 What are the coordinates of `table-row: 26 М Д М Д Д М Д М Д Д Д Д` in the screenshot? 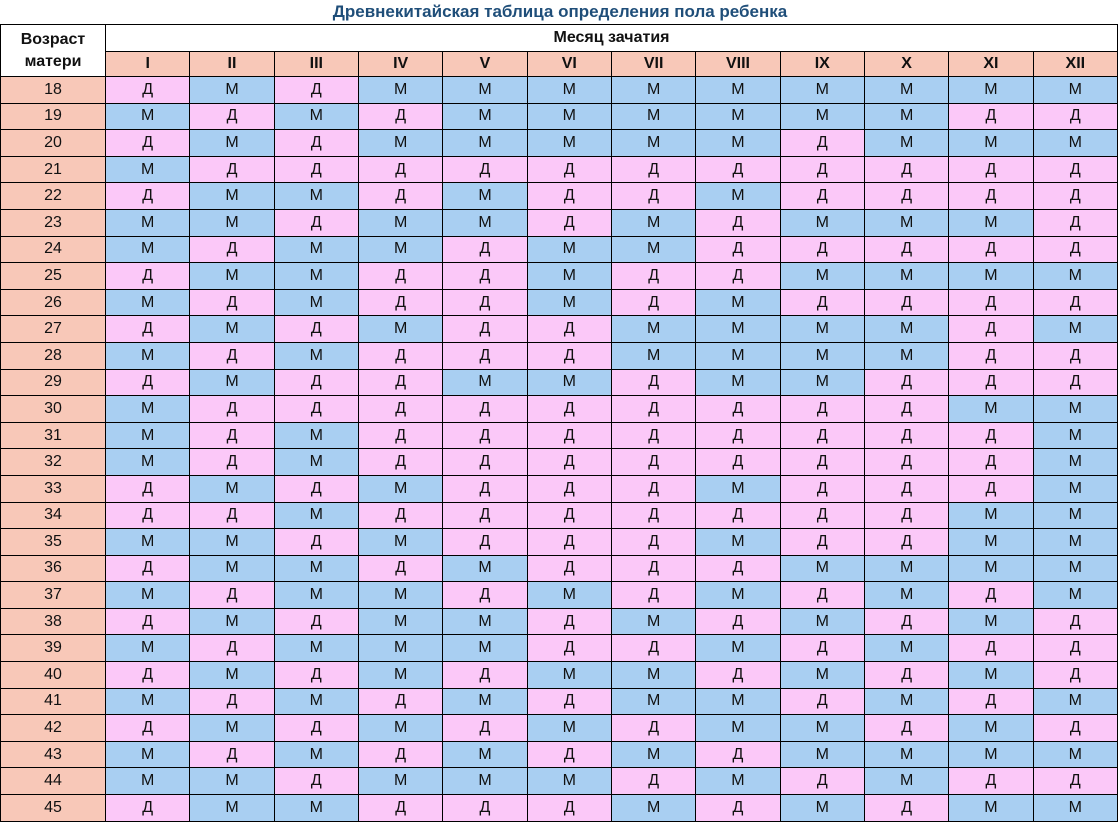 It's located at (559, 302).